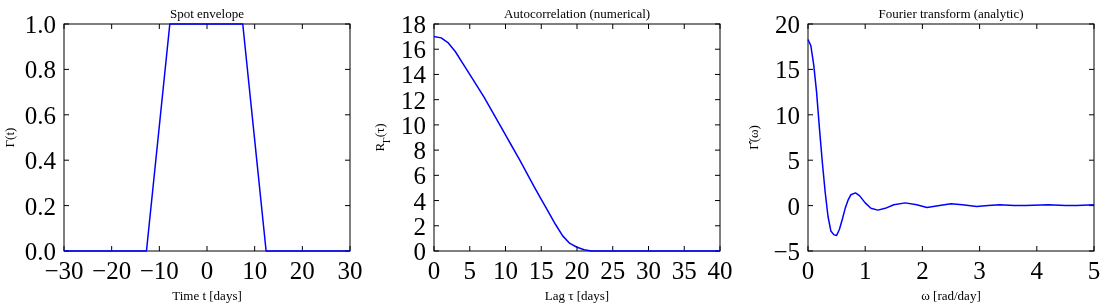  What do you see at coordinates (9, 137) in the screenshot?
I see `y-axis-title: Γ(t)` at bounding box center [9, 137].